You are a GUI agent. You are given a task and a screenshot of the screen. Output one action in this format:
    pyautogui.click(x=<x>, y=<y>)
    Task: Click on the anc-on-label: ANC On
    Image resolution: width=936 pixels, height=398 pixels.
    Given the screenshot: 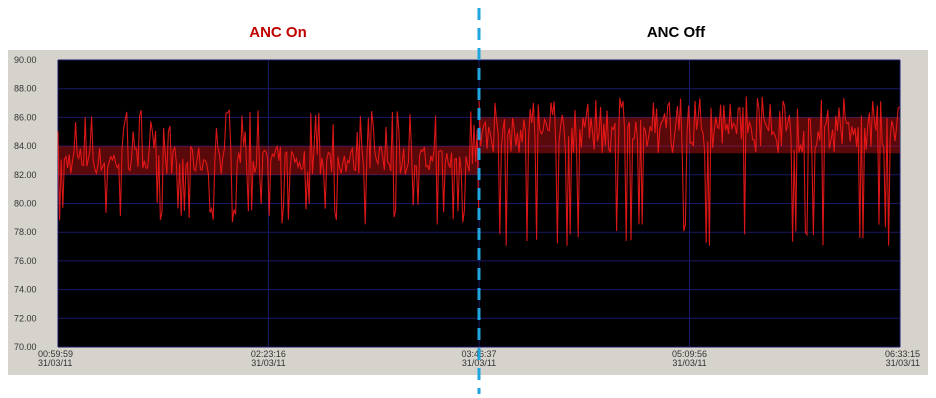 What is the action you would take?
    pyautogui.click(x=278, y=32)
    